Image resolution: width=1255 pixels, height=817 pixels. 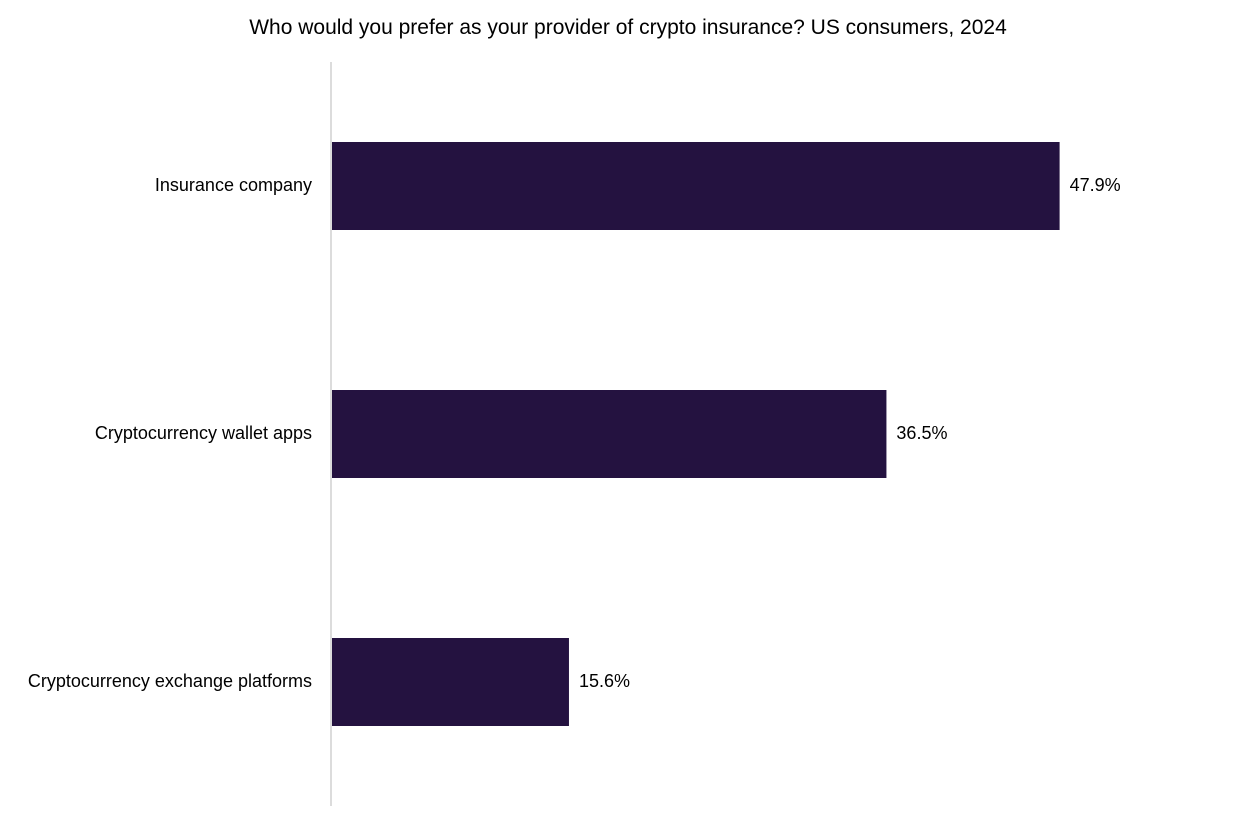 I want to click on category-label: Cryptocurrency exchange platforms, so click(x=170, y=681).